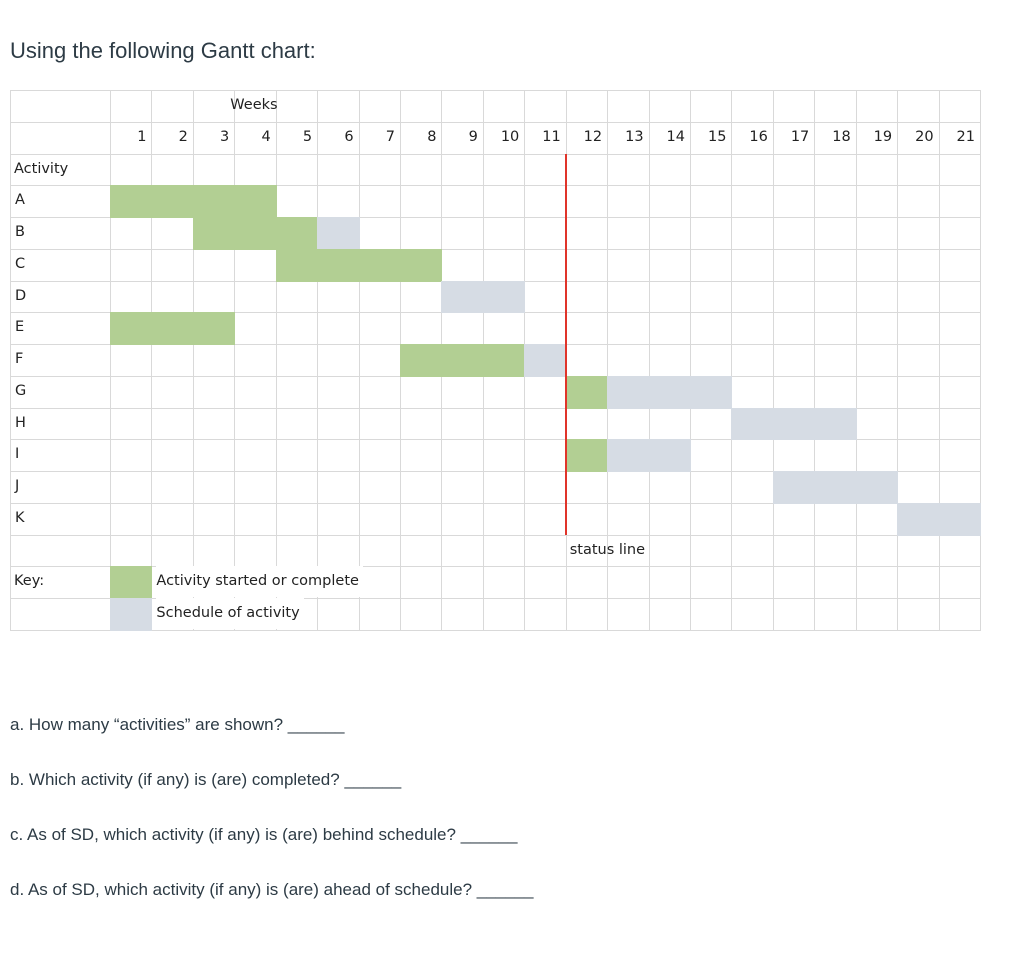 The image size is (1024, 961). What do you see at coordinates (21, 295) in the screenshot?
I see `activity-label: D` at bounding box center [21, 295].